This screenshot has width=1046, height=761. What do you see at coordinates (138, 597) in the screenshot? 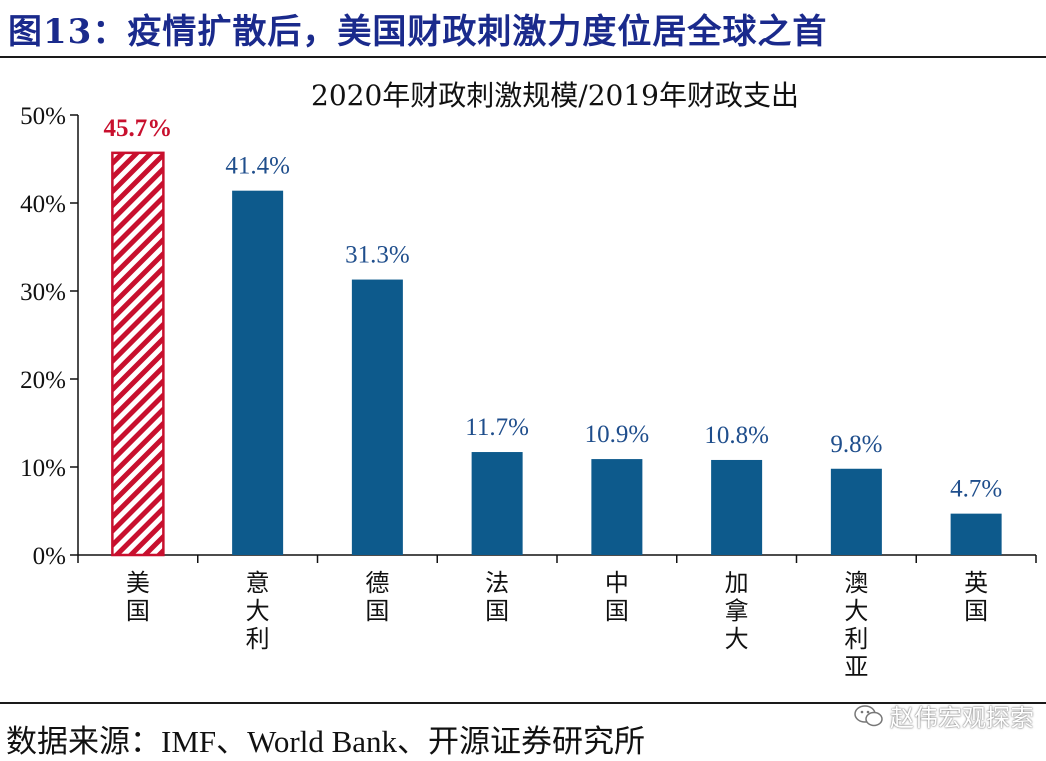
I see `category-label-1: 美国` at bounding box center [138, 597].